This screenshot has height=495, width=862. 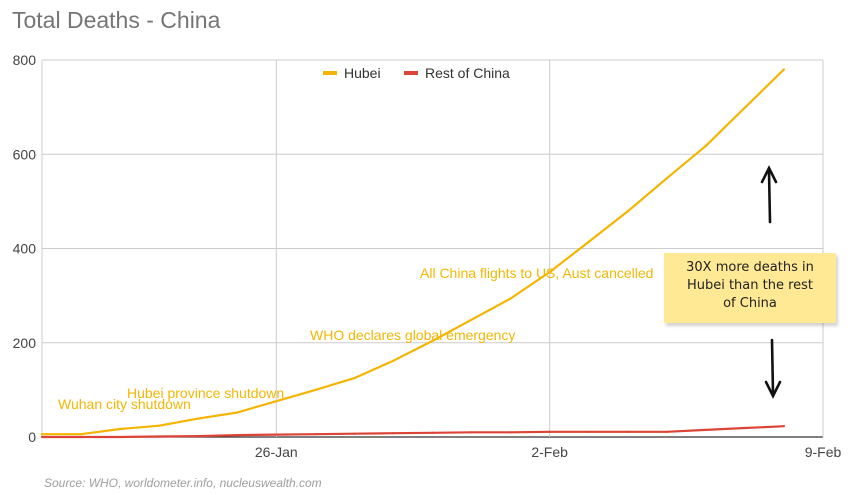 I want to click on arrow-up-head, so click(x=769, y=174).